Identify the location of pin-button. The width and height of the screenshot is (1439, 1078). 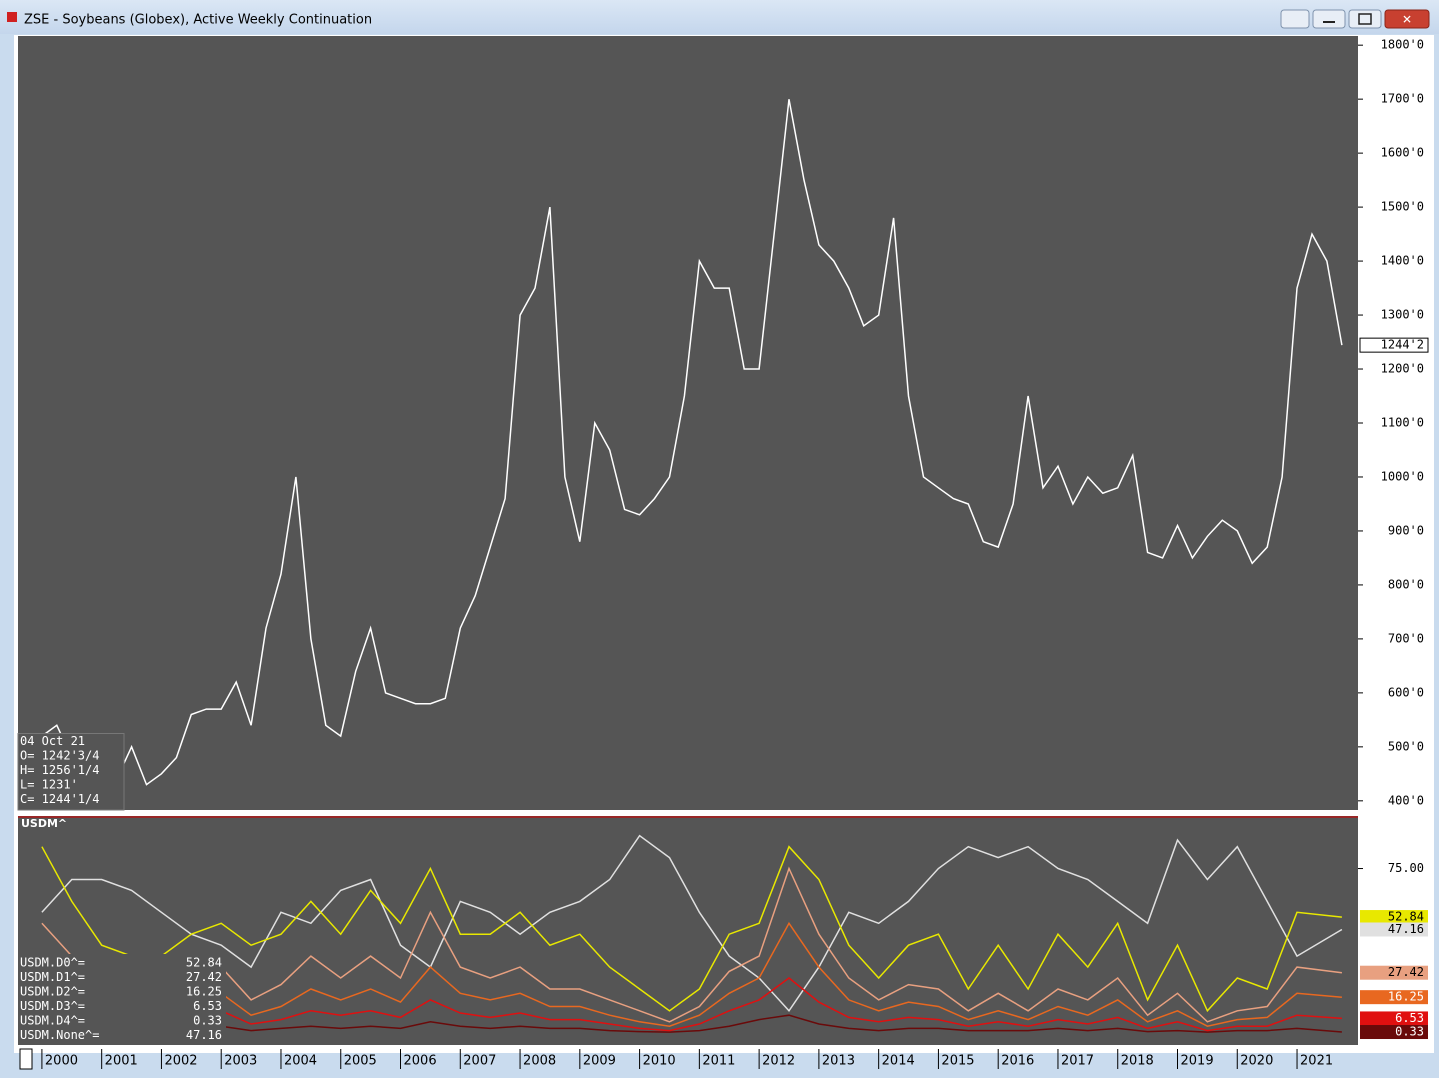
(1295, 19).